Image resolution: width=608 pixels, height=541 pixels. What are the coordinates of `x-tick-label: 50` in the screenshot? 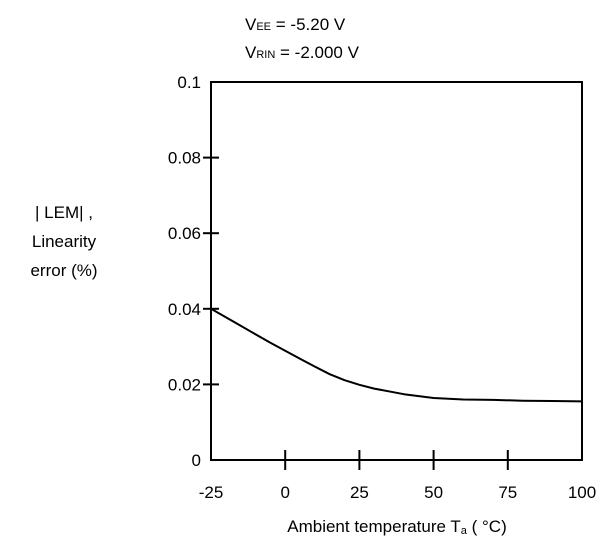 It's located at (433, 492).